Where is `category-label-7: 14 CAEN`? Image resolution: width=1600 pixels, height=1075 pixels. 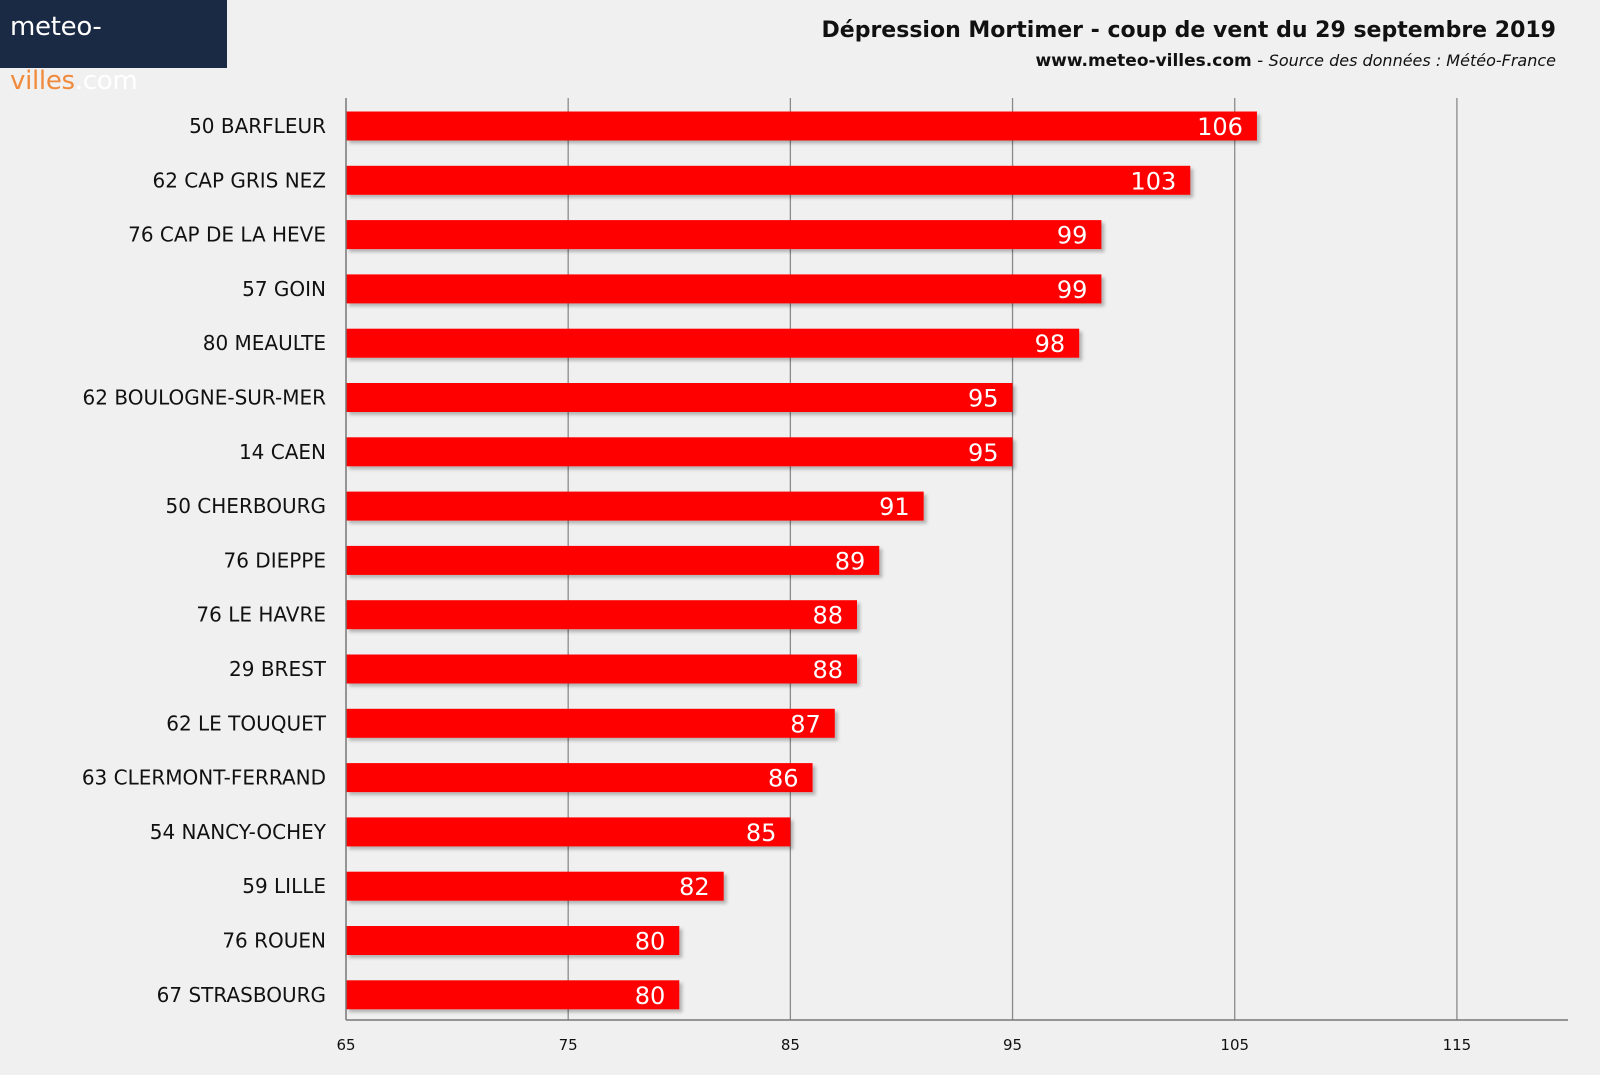 category-label-7: 14 CAEN is located at coordinates (282, 452).